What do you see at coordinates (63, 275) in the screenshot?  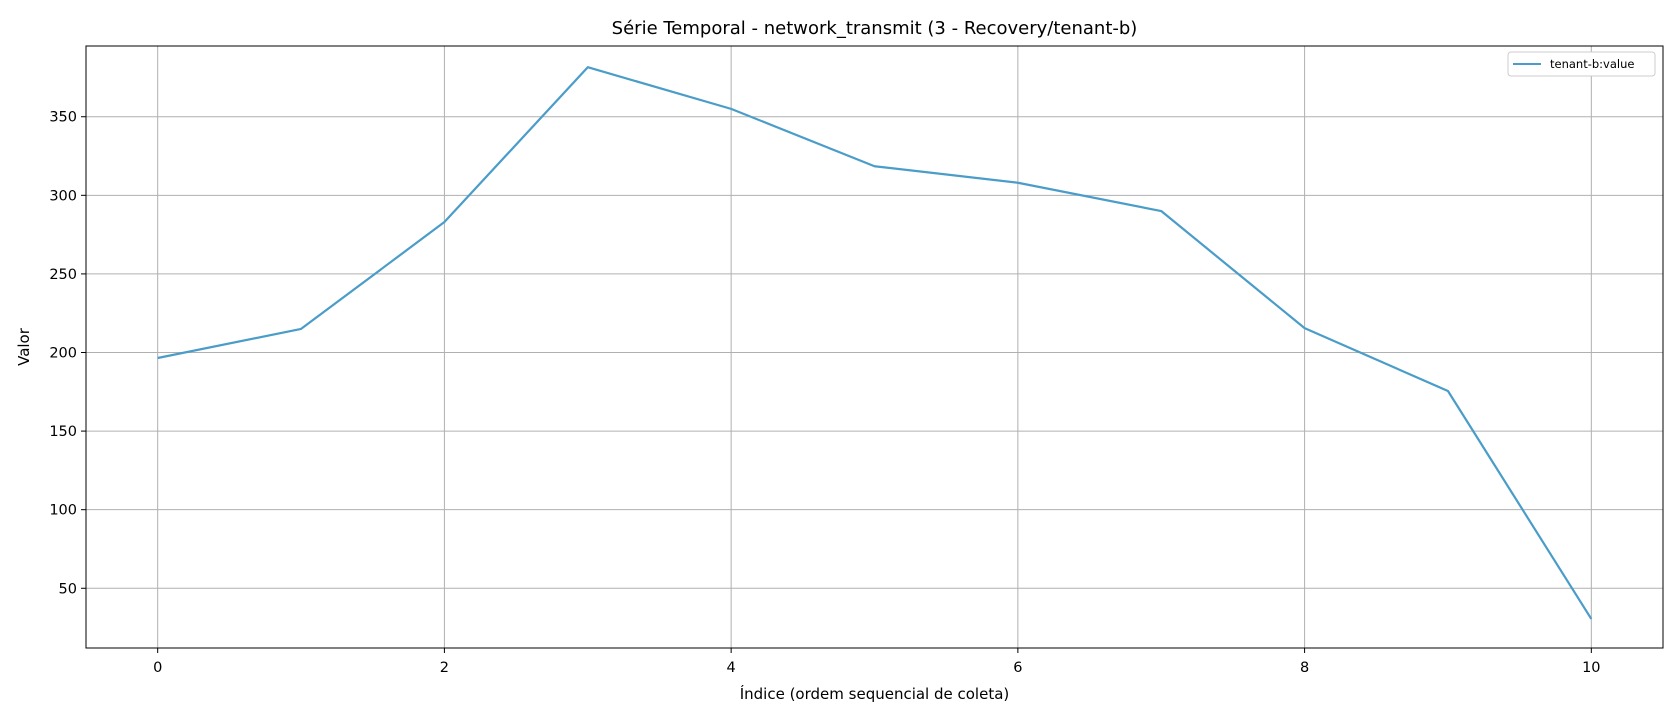 I see `y-tick-label: 250` at bounding box center [63, 275].